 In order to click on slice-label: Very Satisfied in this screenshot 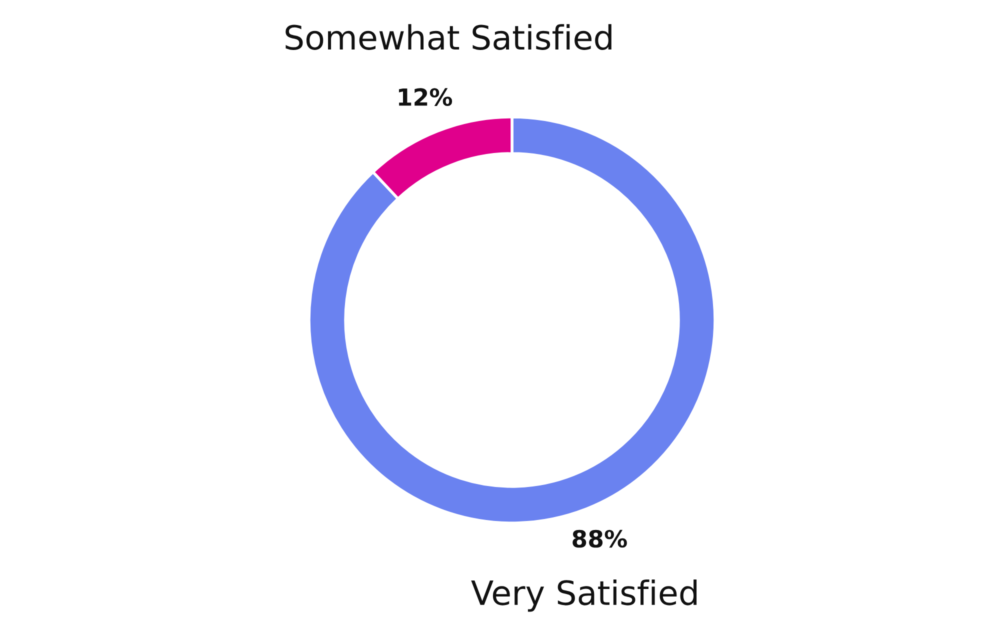, I will do `click(584, 596)`.